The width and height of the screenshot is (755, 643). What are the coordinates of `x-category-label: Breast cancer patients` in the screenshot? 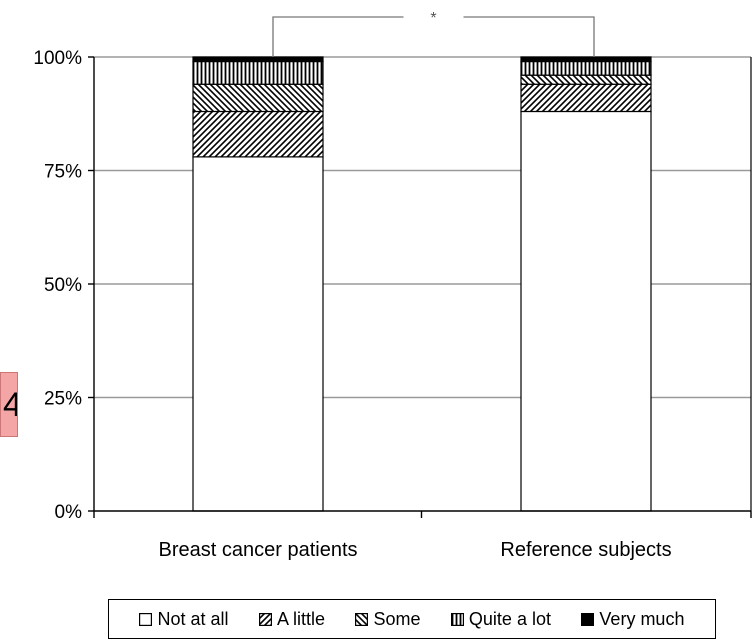 It's located at (258, 550).